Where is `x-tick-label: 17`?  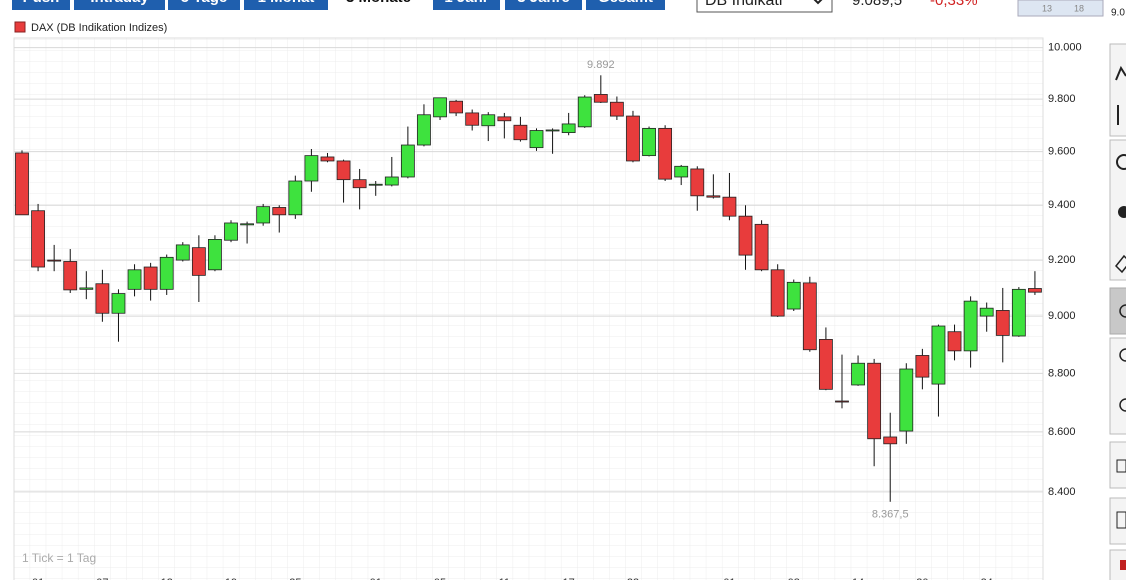
x-tick-label: 17 is located at coordinates (569, 578).